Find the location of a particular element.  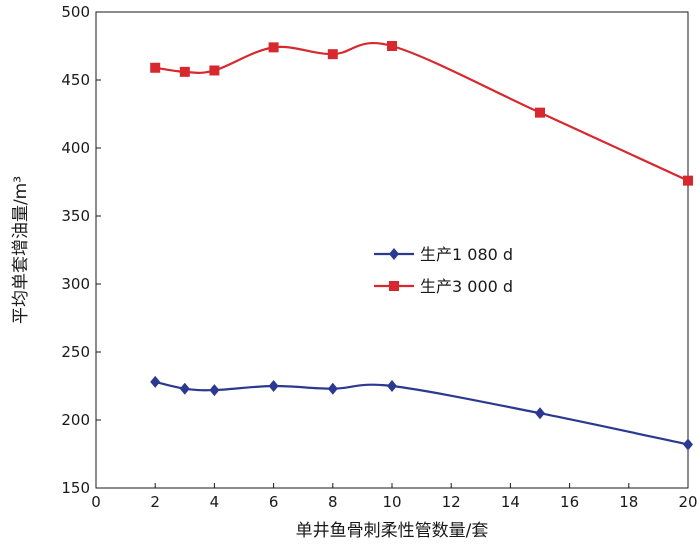

x-tick-label: 4 is located at coordinates (215, 502).